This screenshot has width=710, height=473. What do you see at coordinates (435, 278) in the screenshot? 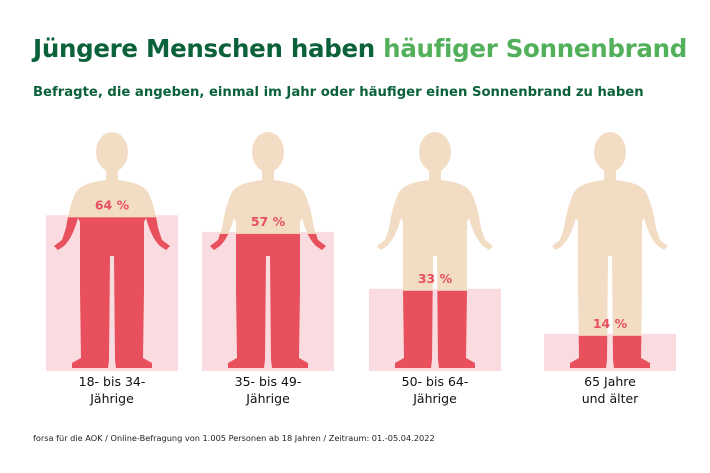
I see `value-label: 33 %` at bounding box center [435, 278].